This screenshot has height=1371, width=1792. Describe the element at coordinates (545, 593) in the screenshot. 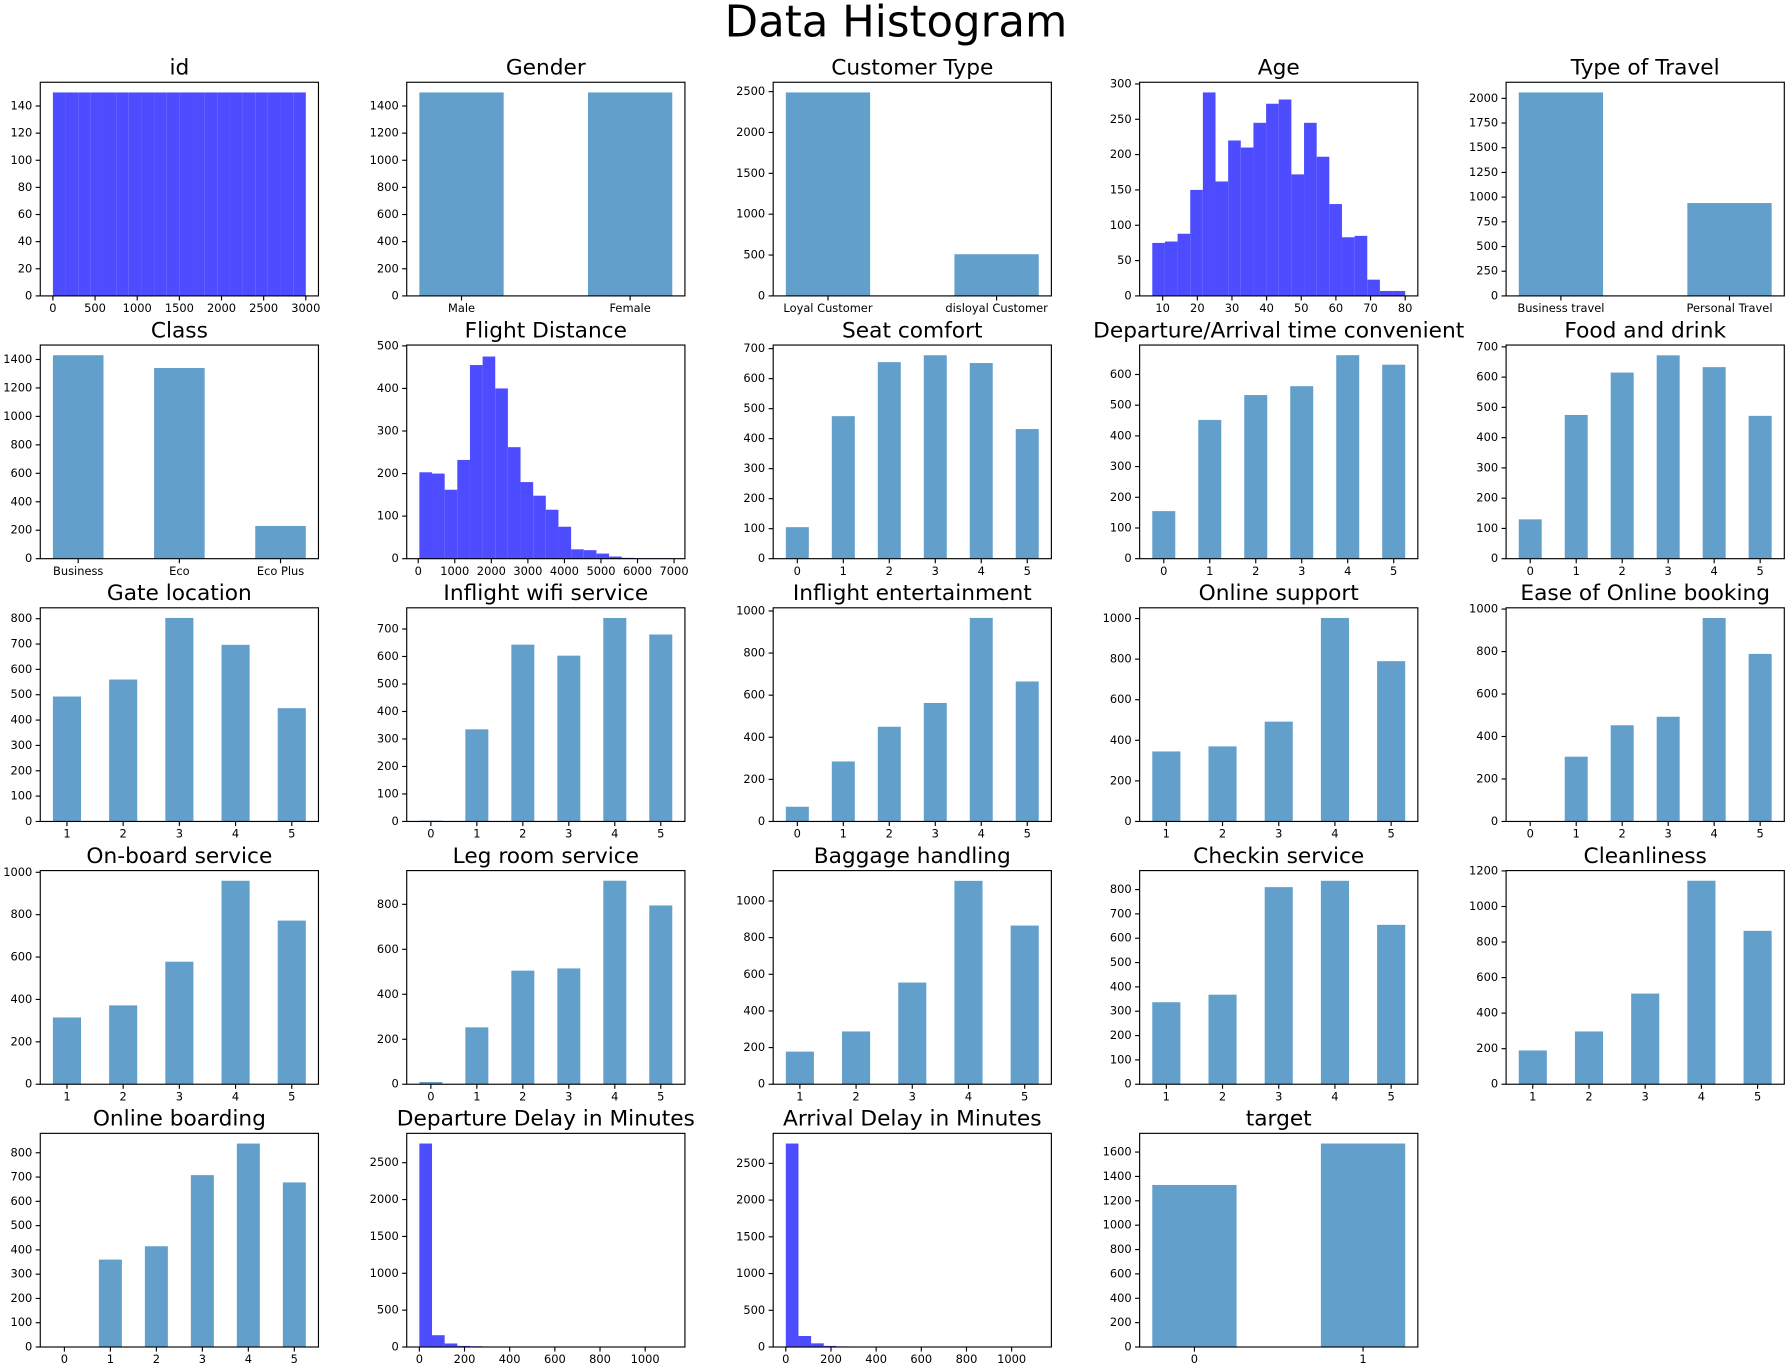

I see `panel-title: Inflight wifi service` at that location.